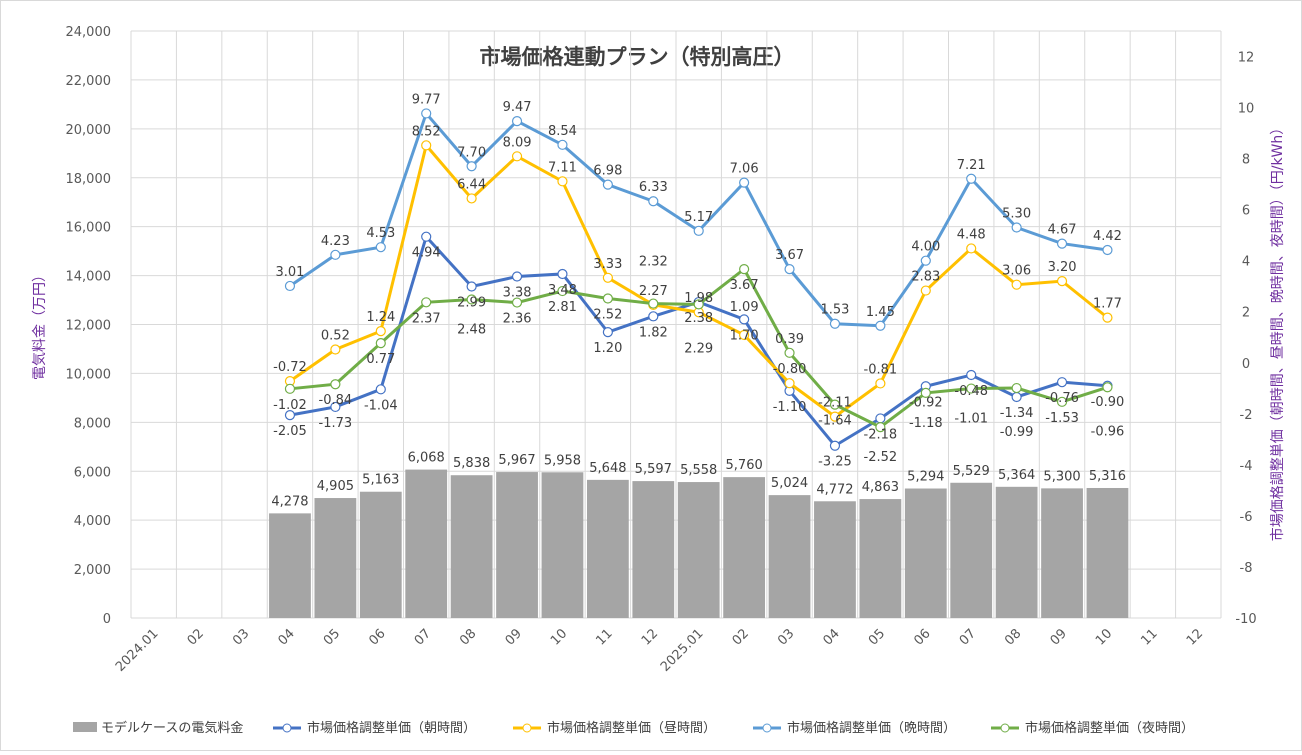 This screenshot has width=1302, height=755. What do you see at coordinates (89, 228) in the screenshot?
I see `y-tick-label: 16,000` at bounding box center [89, 228].